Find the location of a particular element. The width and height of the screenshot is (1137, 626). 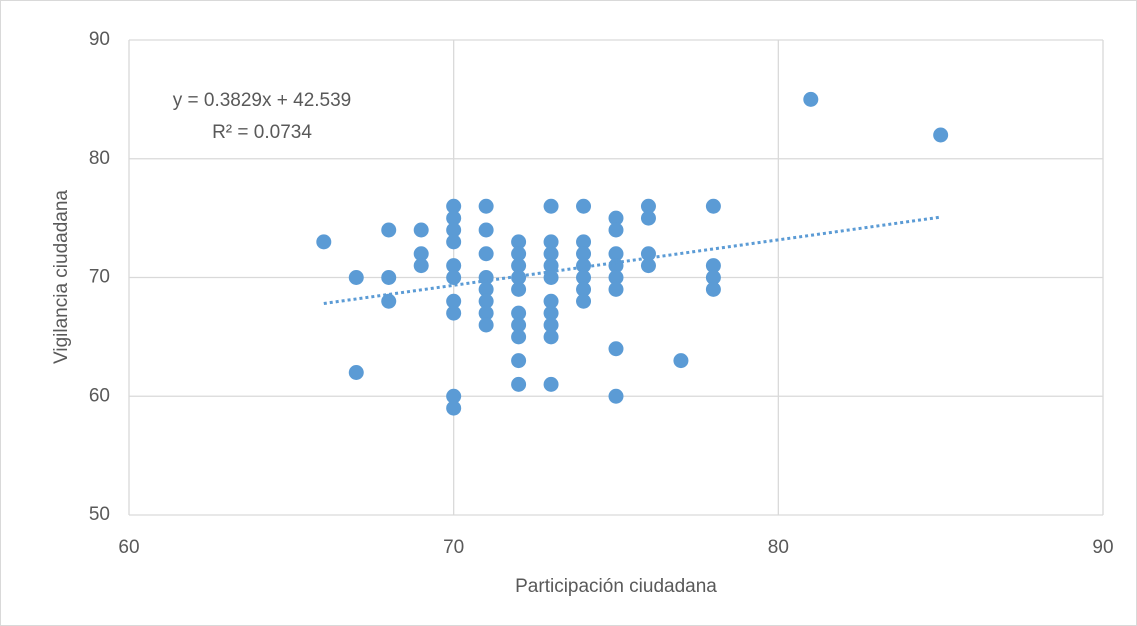

x-tick-label: 60 is located at coordinates (128, 547).